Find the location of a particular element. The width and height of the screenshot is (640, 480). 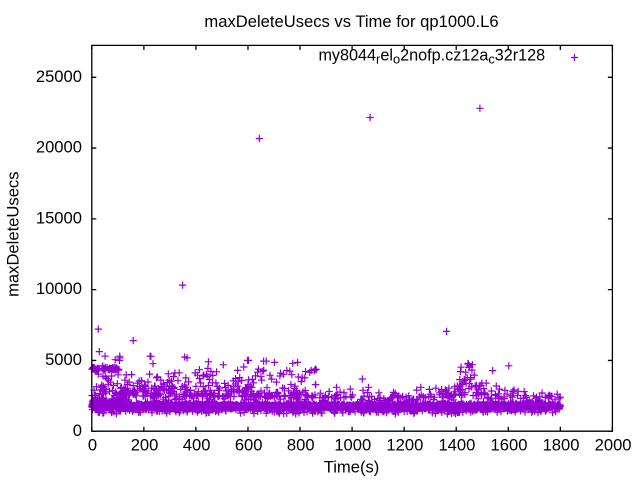

svg-text: Time(s) is located at coordinates (352, 467).